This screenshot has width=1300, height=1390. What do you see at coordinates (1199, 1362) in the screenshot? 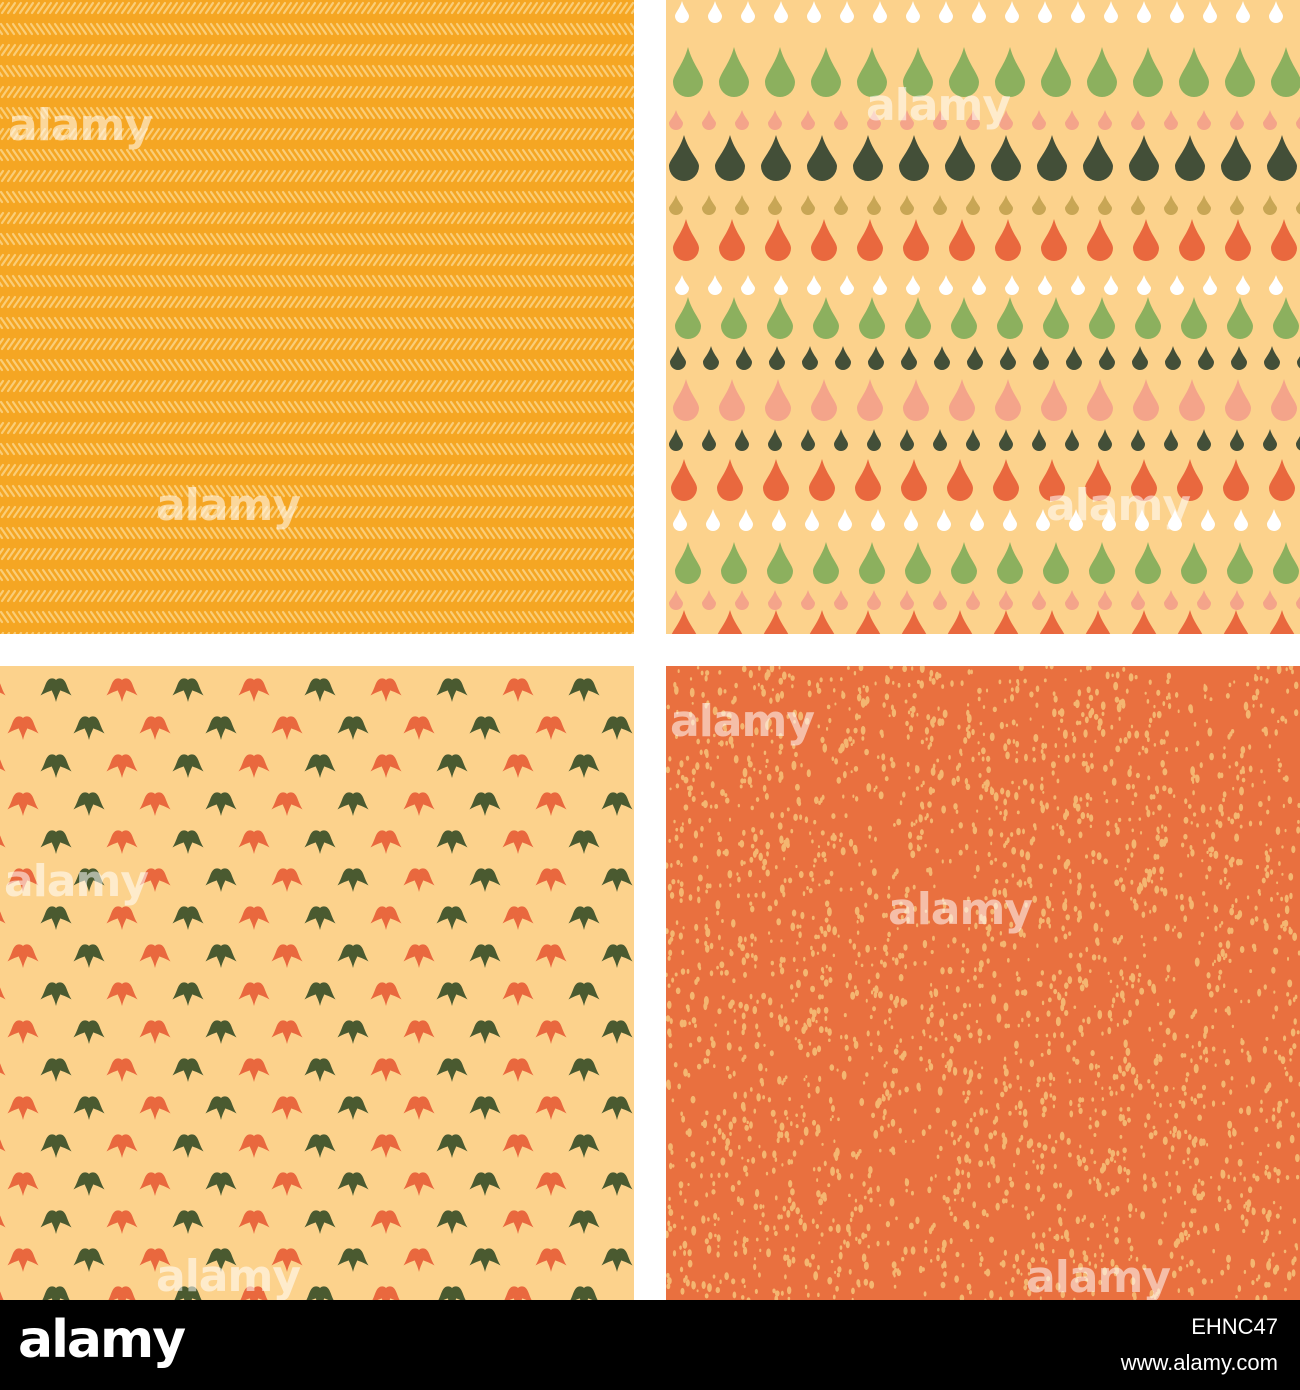
I see `site-url: www.alamy.com` at bounding box center [1199, 1362].